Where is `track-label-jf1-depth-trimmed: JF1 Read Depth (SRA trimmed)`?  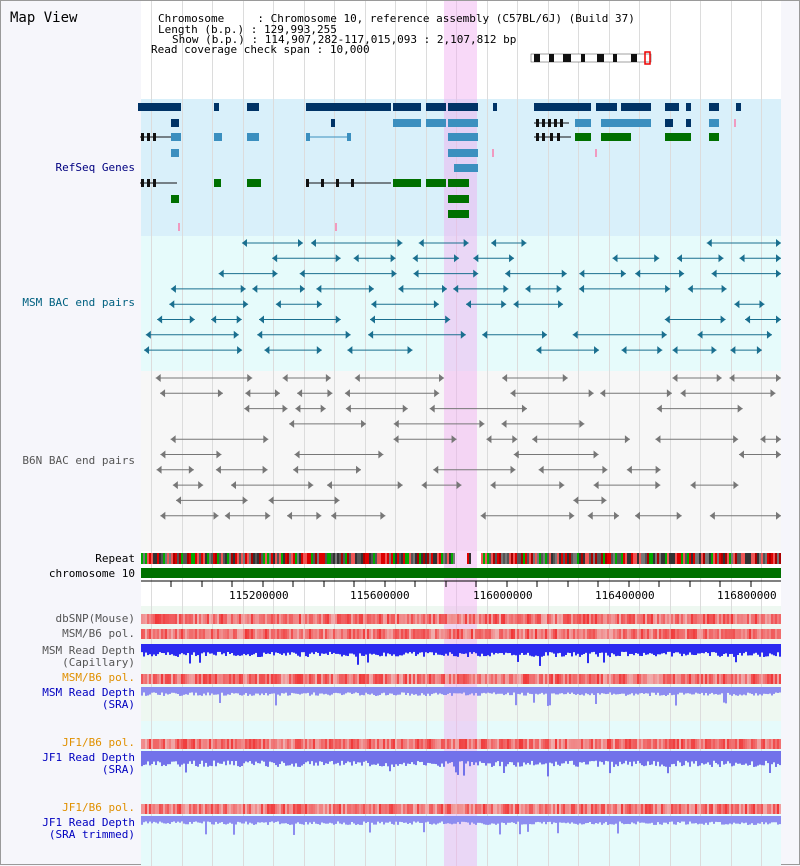 track-label-jf1-depth-trimmed: JF1 Read Depth (SRA trimmed) is located at coordinates (88, 828).